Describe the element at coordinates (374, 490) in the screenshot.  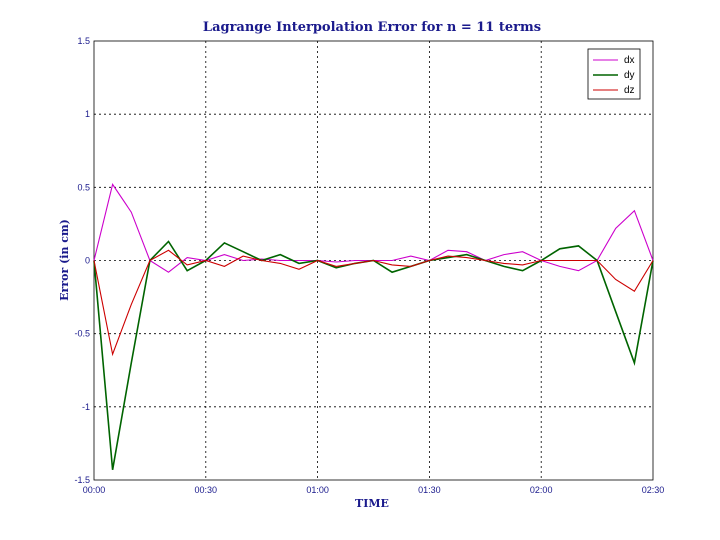
I see `x-tick-labels: 00:00 00:30 01:00 01:30 02:00 02:30` at that location.